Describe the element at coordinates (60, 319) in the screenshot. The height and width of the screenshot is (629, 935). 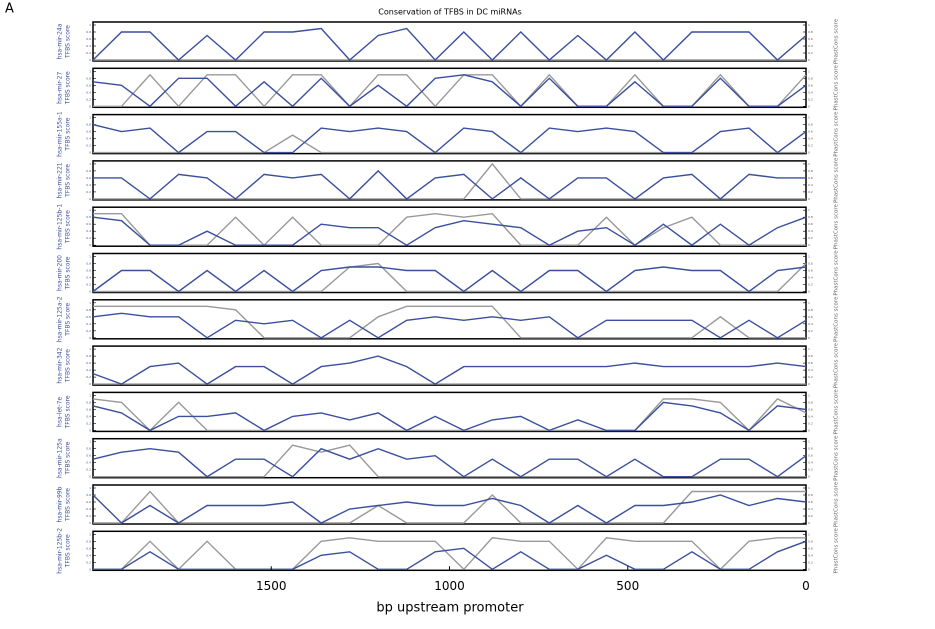
I see `panel-name: hsa-mir-125a-2` at that location.